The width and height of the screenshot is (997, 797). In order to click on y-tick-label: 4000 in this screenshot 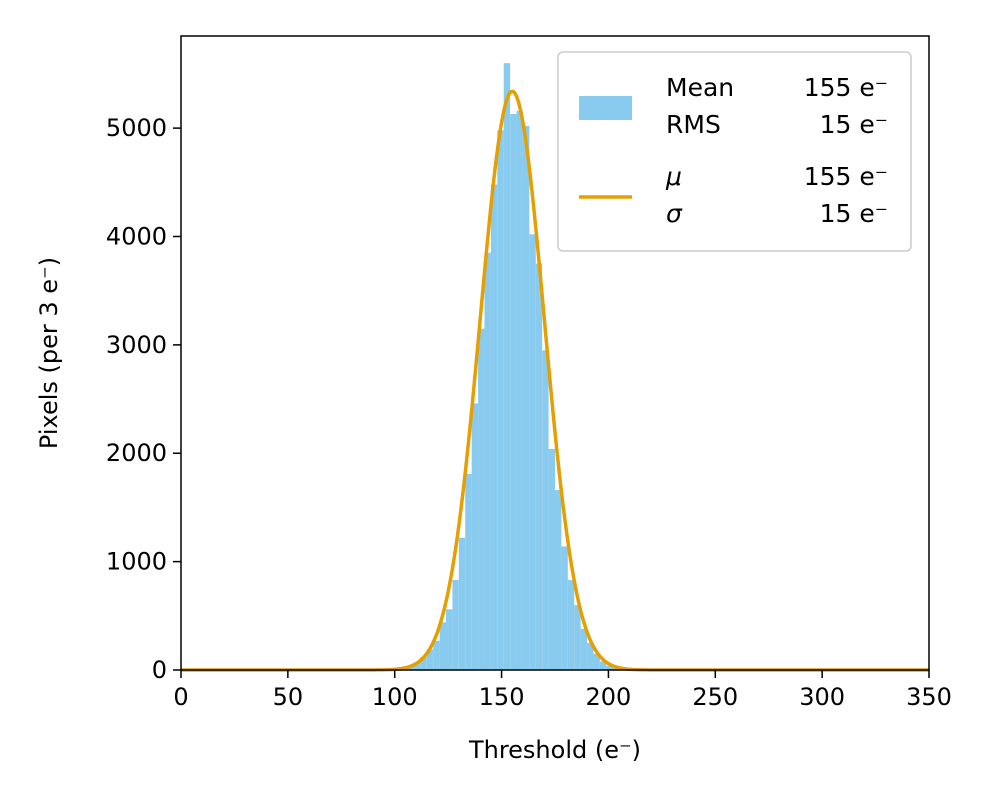, I will do `click(136, 236)`.